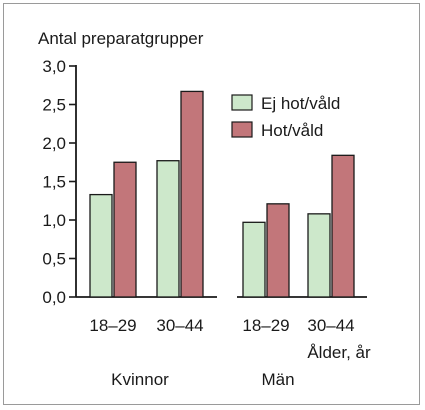 The height and width of the screenshot is (410, 425). What do you see at coordinates (277, 379) in the screenshot?
I see `x-group-label: Män` at bounding box center [277, 379].